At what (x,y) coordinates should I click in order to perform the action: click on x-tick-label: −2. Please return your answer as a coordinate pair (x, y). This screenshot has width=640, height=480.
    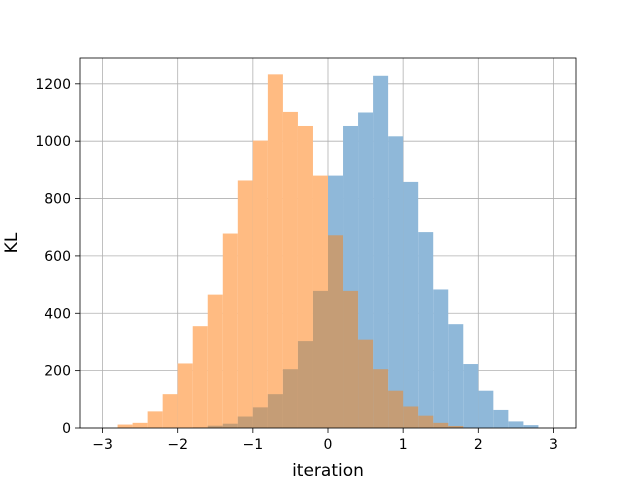
    Looking at the image, I should click on (177, 445).